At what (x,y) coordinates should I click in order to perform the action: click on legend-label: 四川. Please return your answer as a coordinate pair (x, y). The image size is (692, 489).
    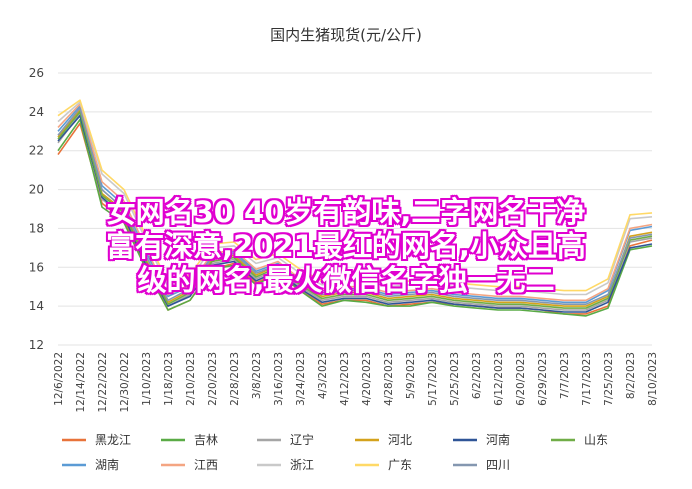
    Looking at the image, I should click on (498, 465).